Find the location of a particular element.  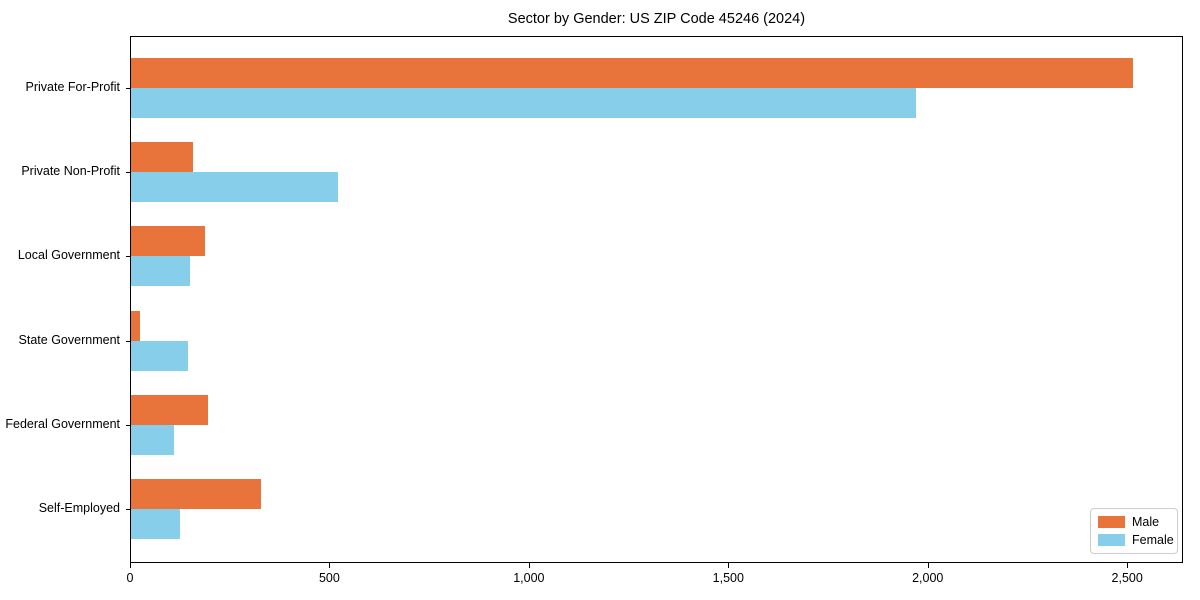

y-tick-label: Private Non-Profit is located at coordinates (70, 171).